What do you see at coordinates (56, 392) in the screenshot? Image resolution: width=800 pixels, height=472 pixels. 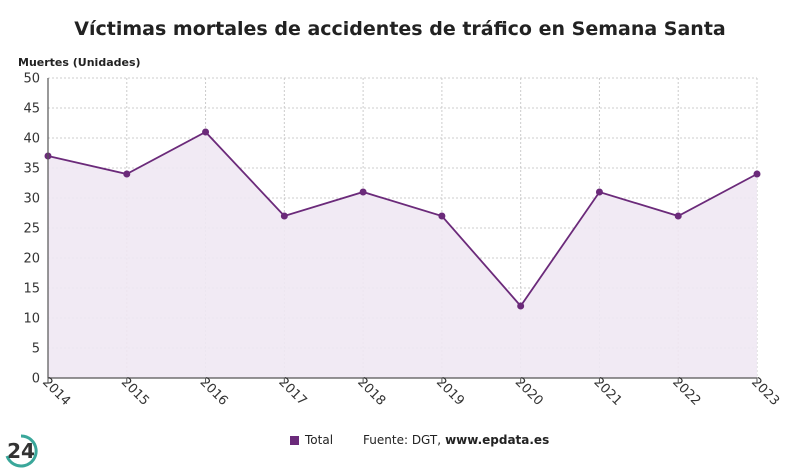 I see `x-tick-label-2014: 2014` at bounding box center [56, 392].